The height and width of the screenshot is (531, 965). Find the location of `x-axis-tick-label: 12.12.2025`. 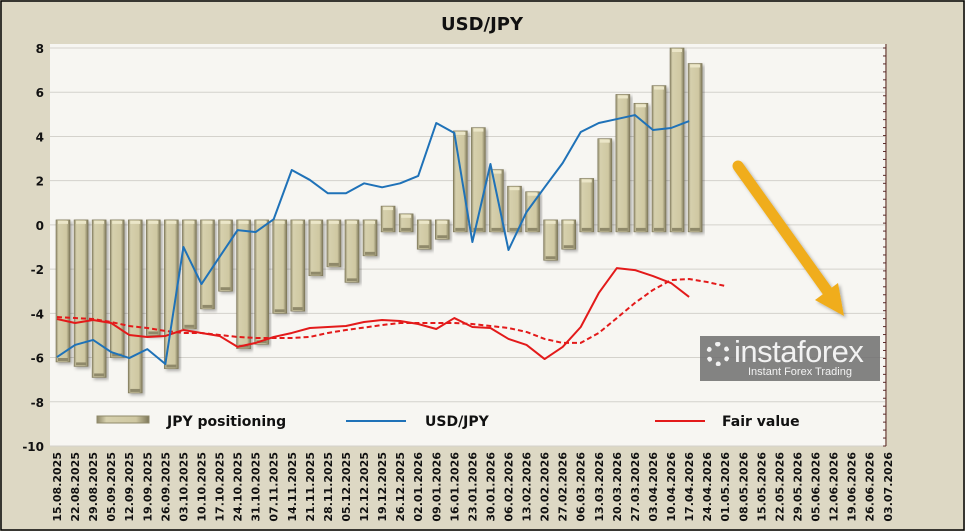

x-axis-tick-label: 12.12.2025 is located at coordinates (364, 487).